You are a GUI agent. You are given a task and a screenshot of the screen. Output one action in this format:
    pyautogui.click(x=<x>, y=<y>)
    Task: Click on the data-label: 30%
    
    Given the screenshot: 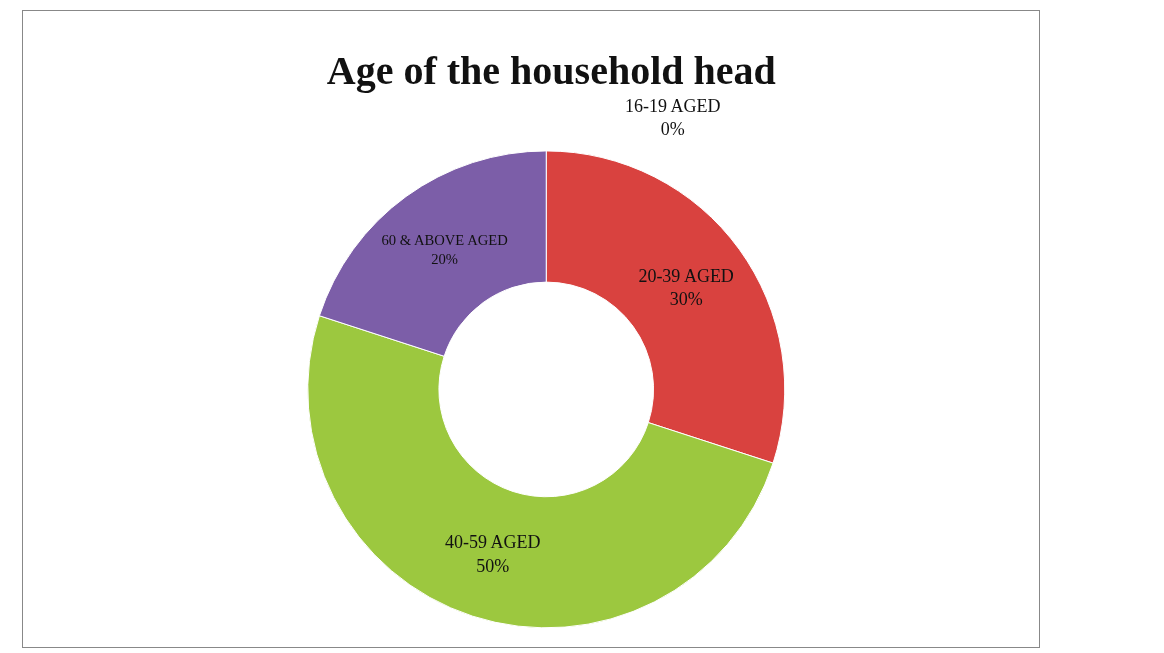 What is the action you would take?
    pyautogui.click(x=686, y=299)
    